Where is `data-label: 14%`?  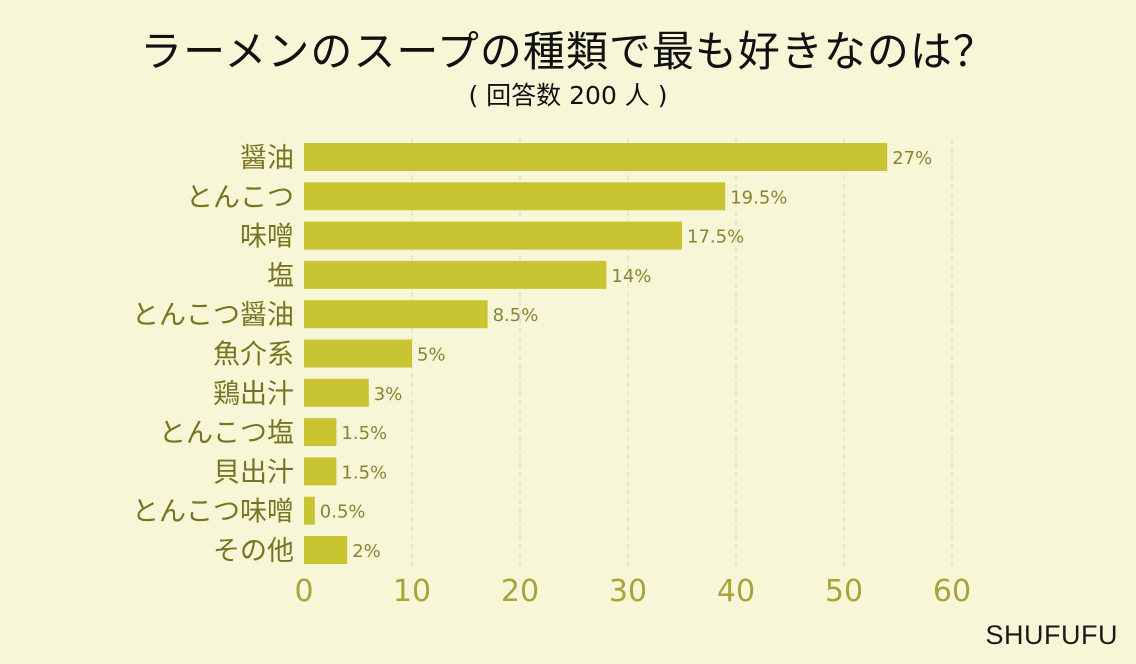 data-label: 14% is located at coordinates (631, 276).